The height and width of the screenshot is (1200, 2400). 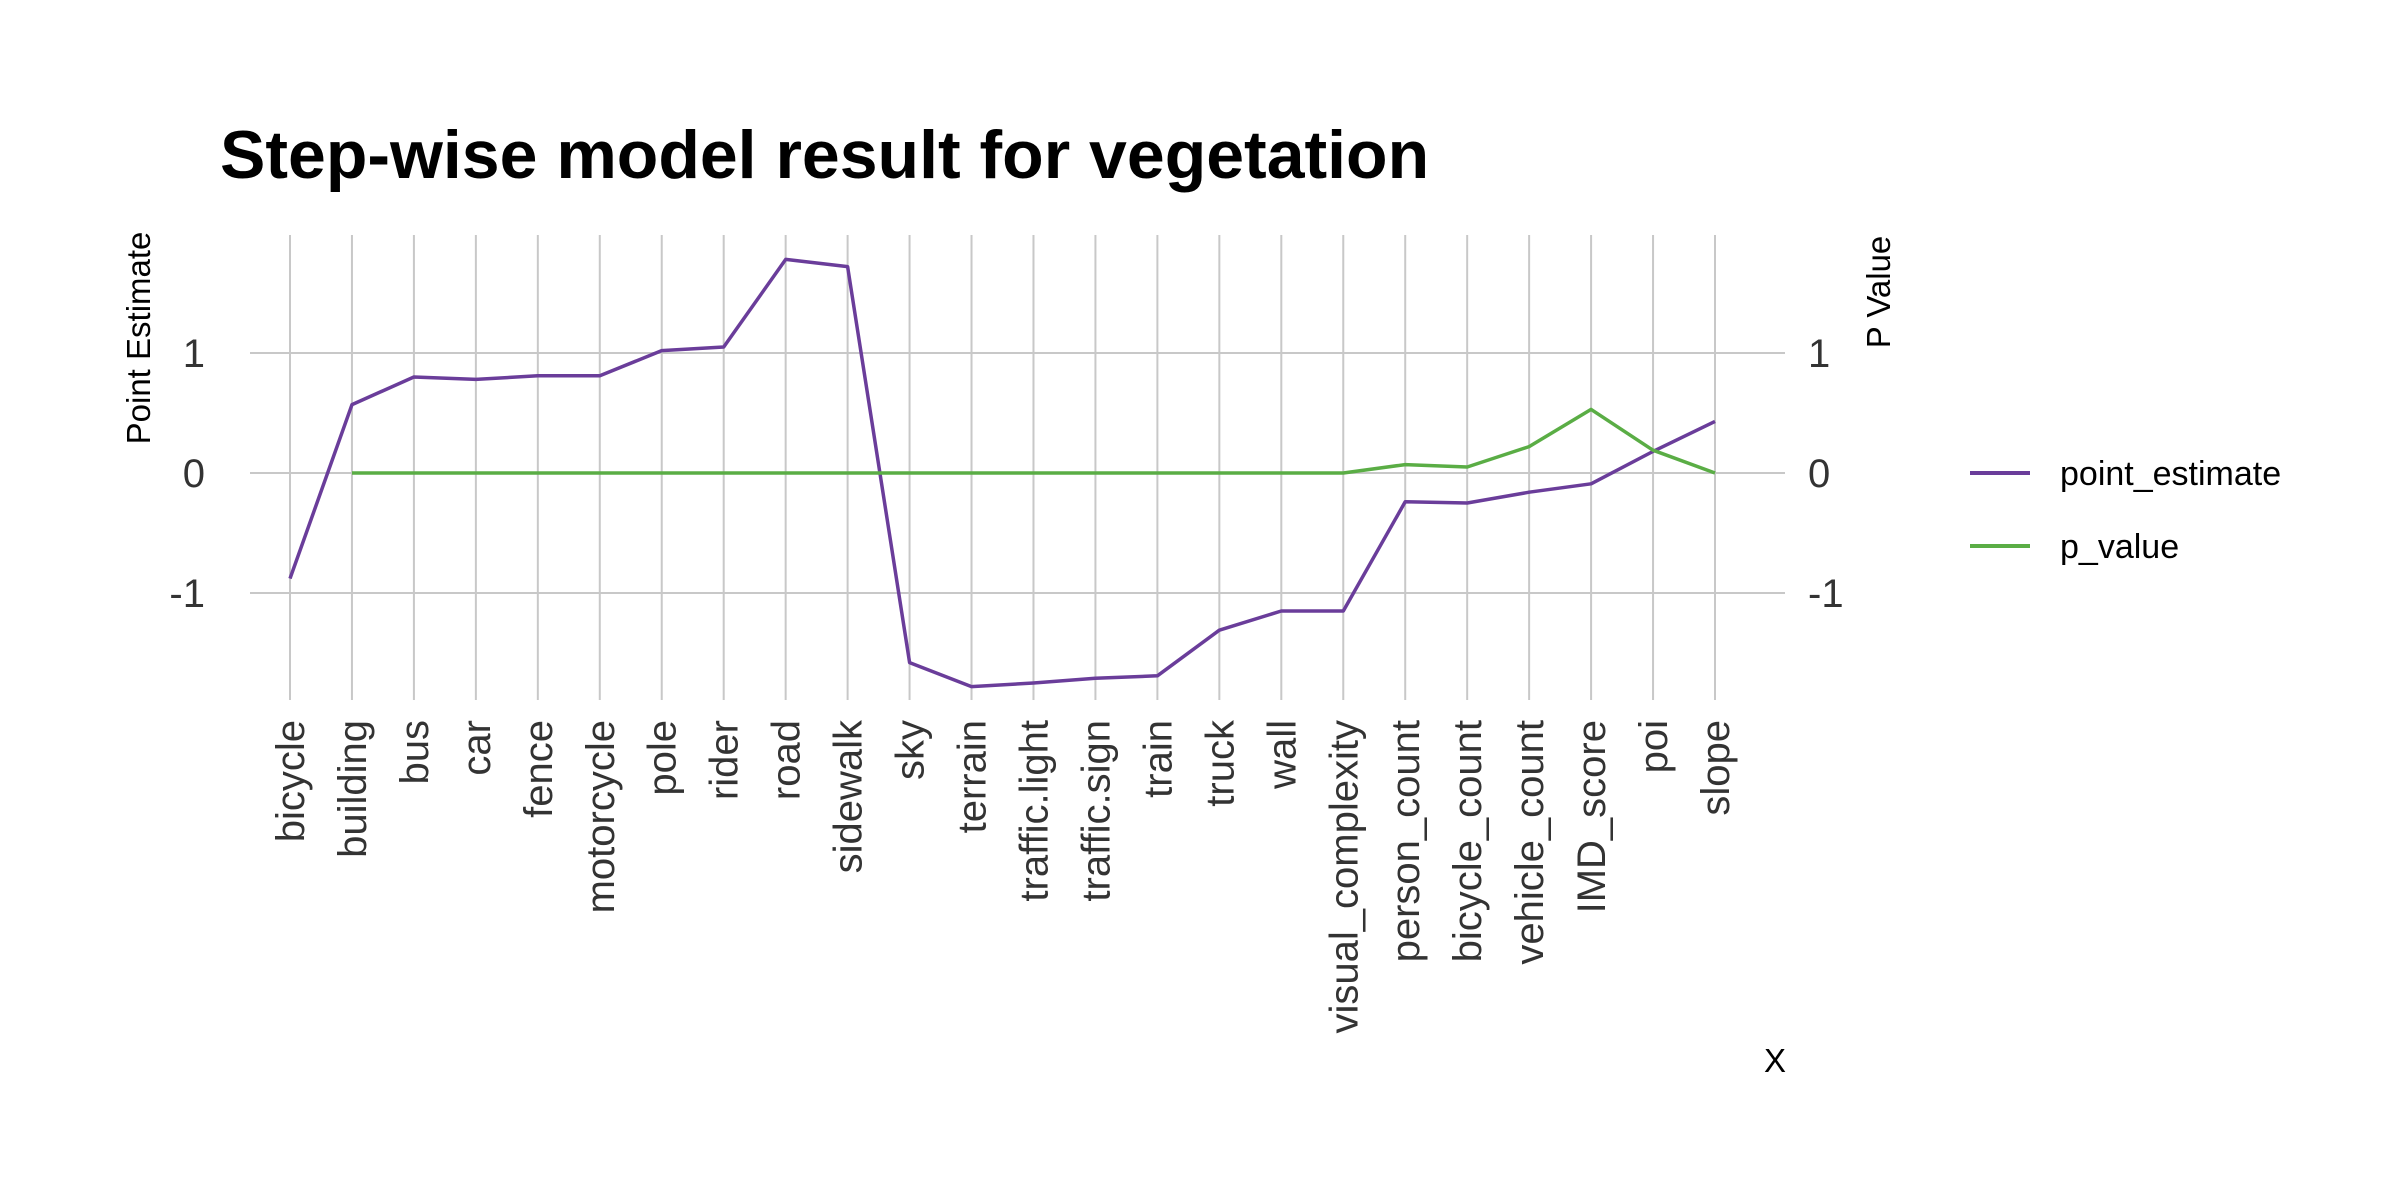 I want to click on x-tick-label: bicycle, so click(x=291, y=781).